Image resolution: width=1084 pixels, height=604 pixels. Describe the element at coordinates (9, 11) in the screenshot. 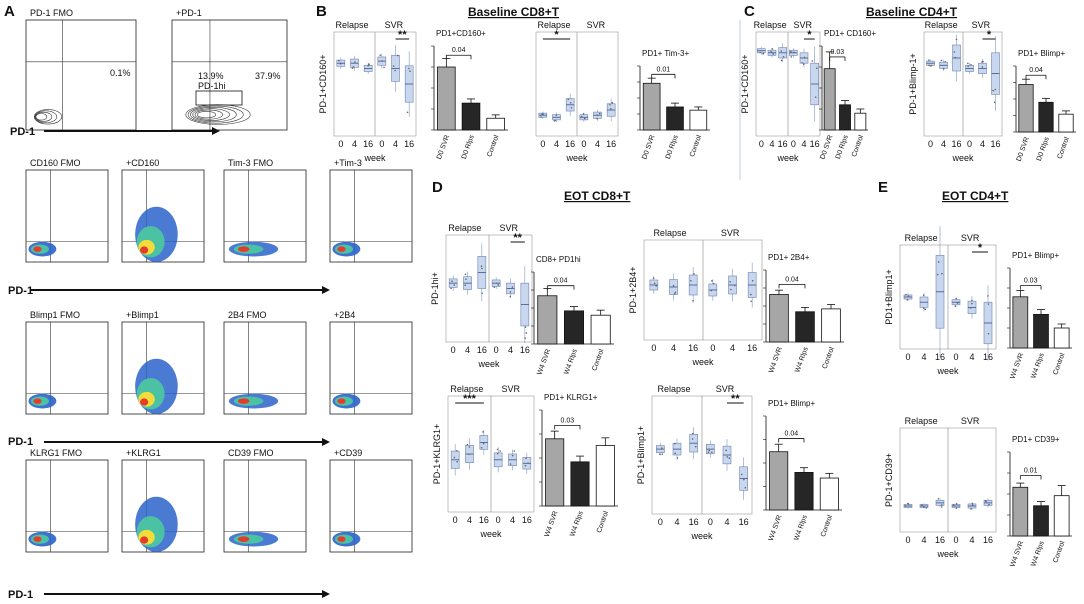

I see `panel-letter: A` at that location.